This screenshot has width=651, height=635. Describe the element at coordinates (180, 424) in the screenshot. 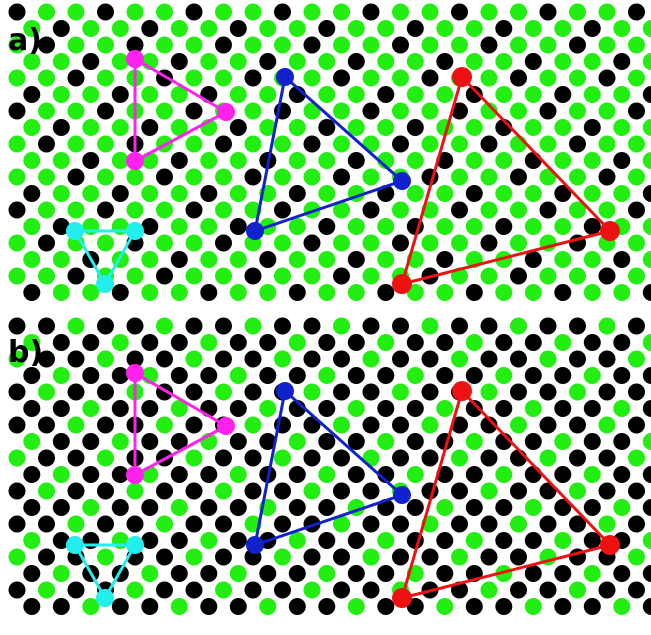

I see `magenta-triangle-edges` at that location.